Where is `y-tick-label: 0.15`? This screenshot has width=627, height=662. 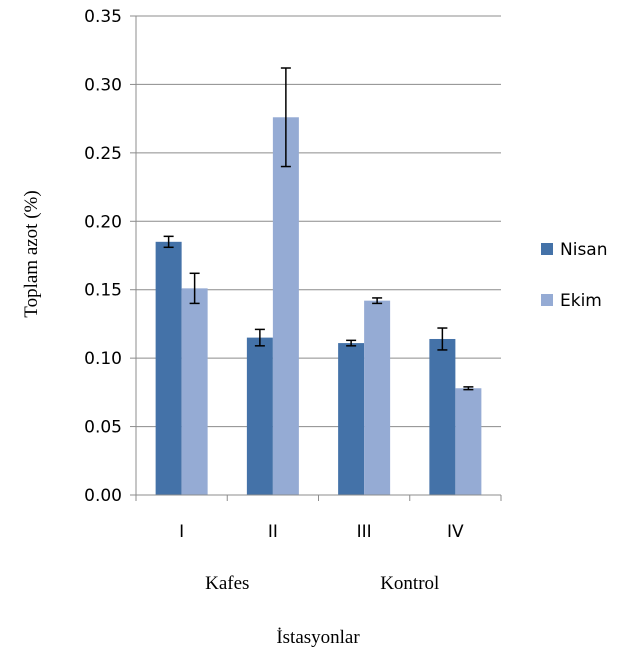
y-tick-label: 0.15 is located at coordinates (103, 291).